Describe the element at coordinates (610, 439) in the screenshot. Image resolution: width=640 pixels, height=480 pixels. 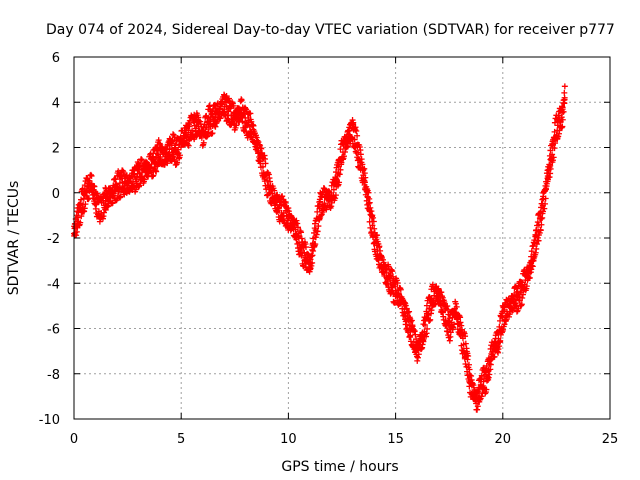
I see `x-tick-label: 25` at that location.